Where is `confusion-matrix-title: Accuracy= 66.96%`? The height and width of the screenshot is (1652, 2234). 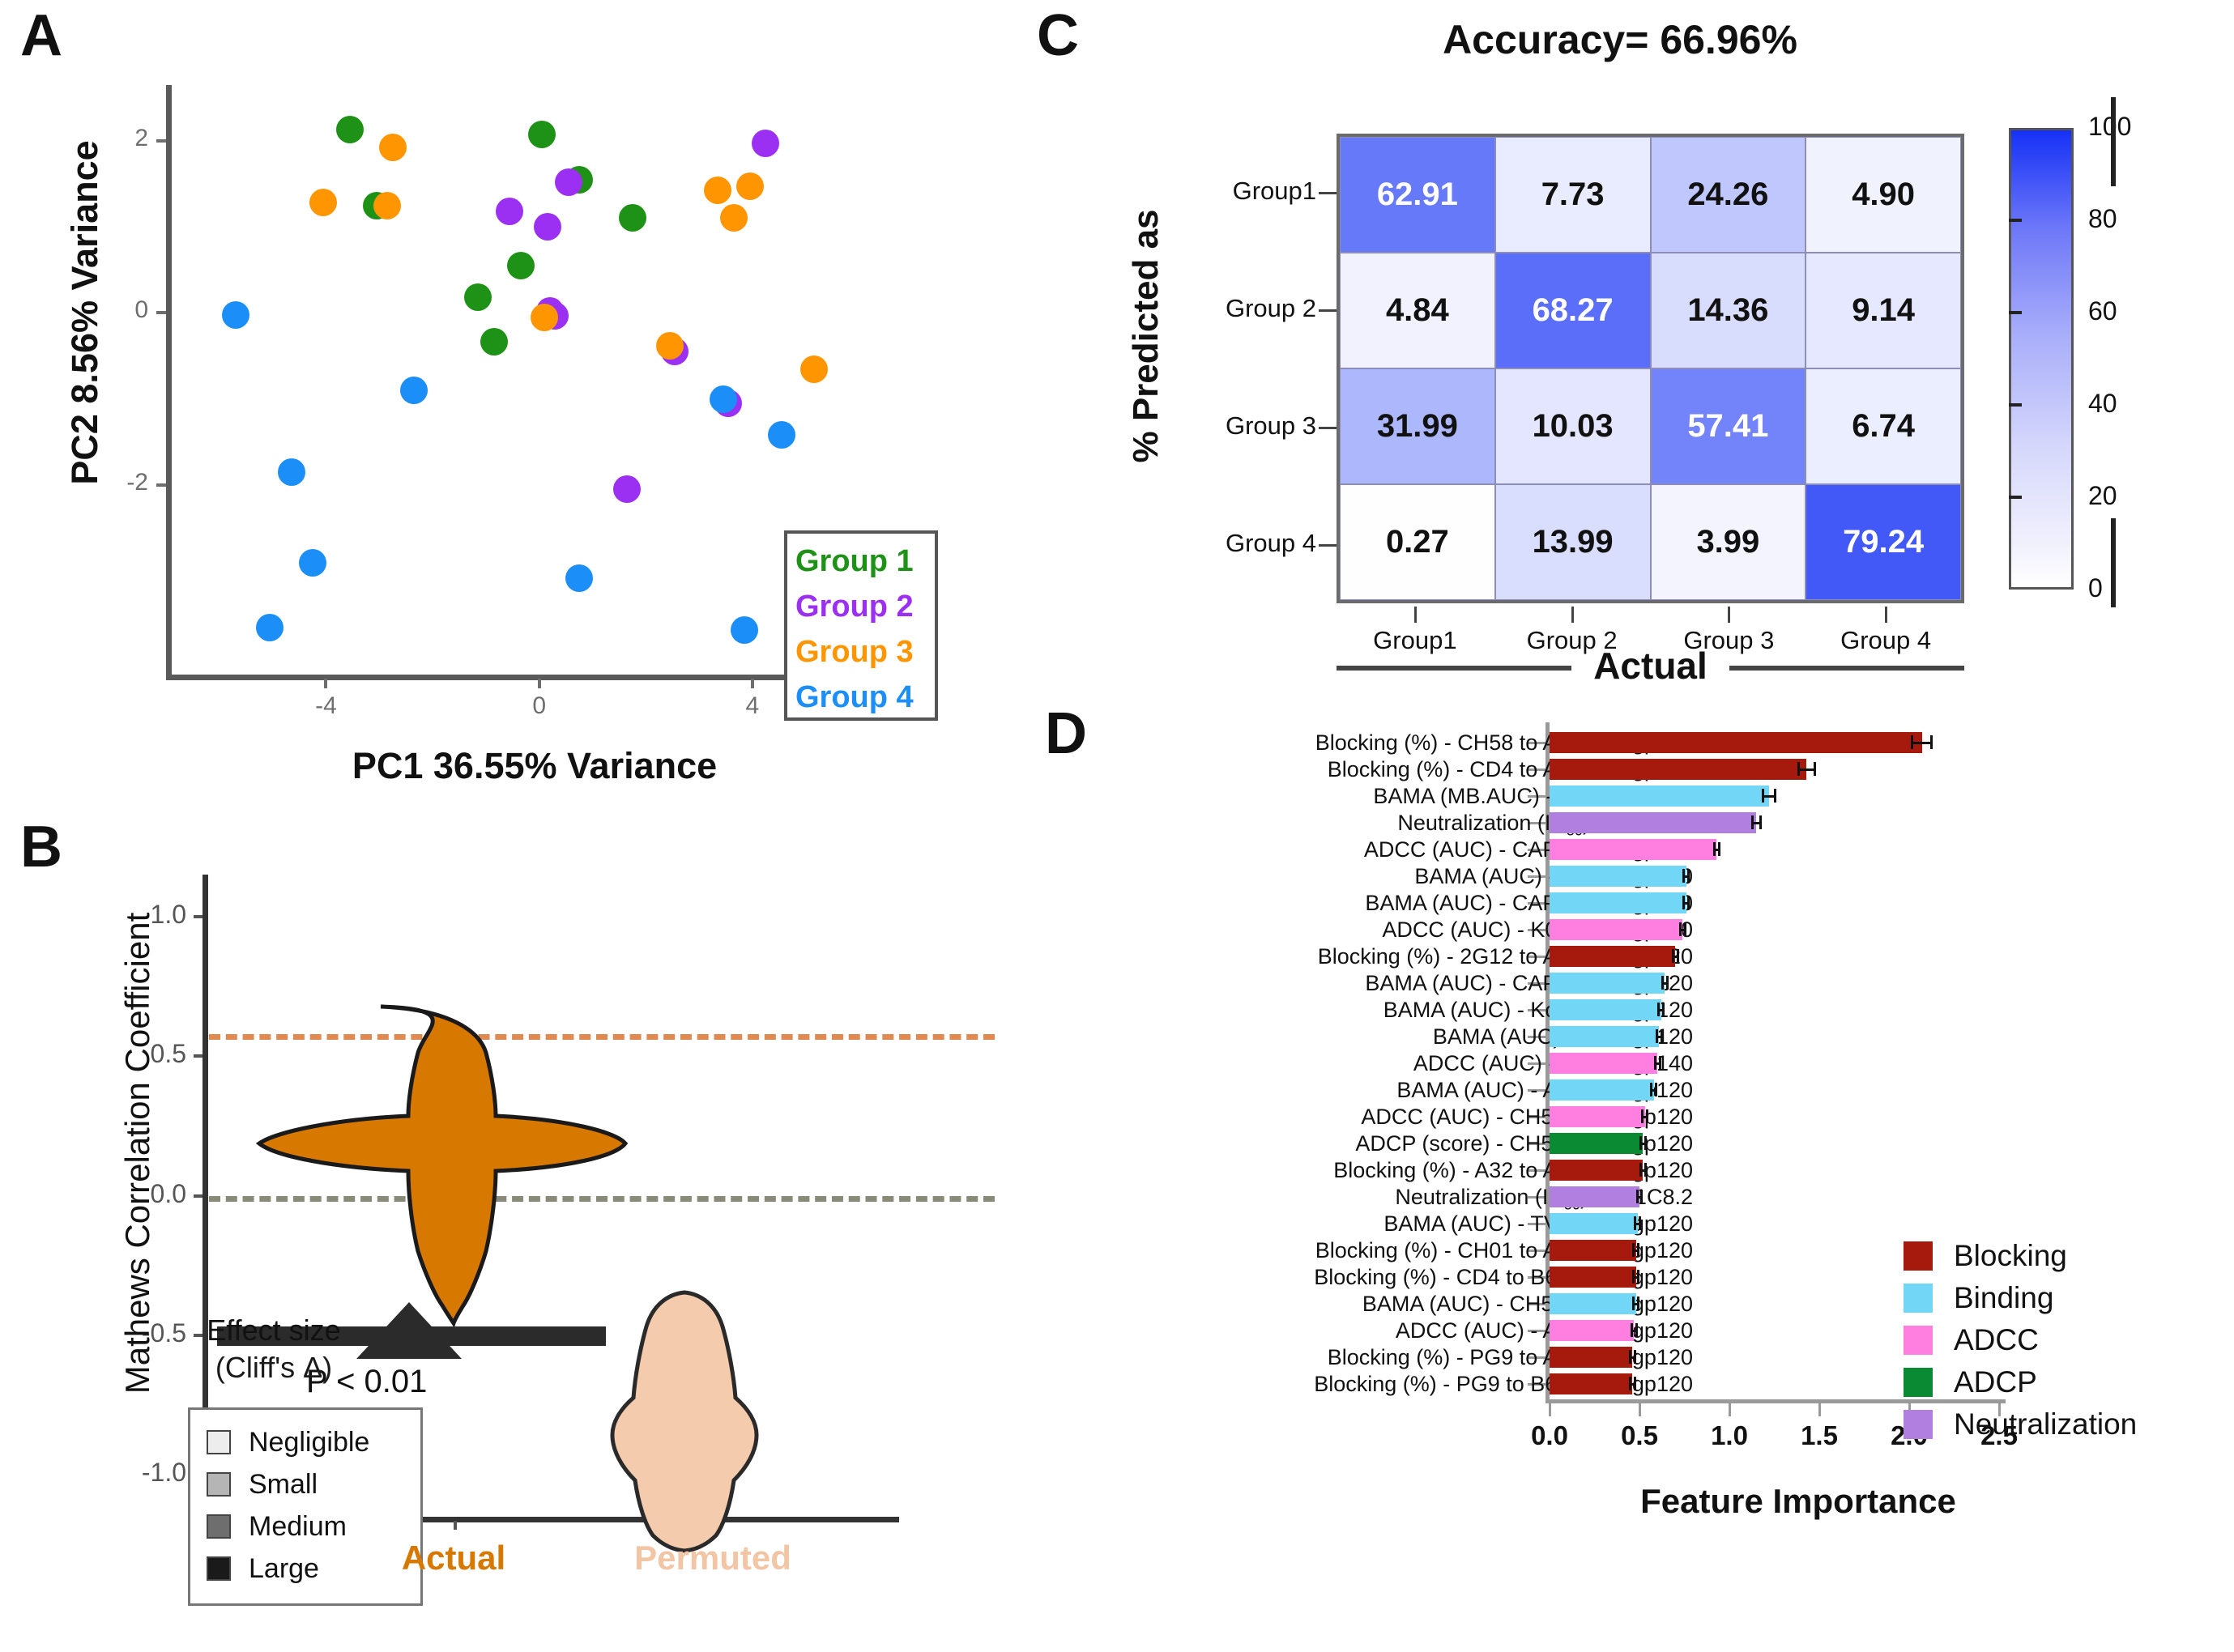
confusion-matrix-title: Accuracy= 66.96% is located at coordinates (1620, 39).